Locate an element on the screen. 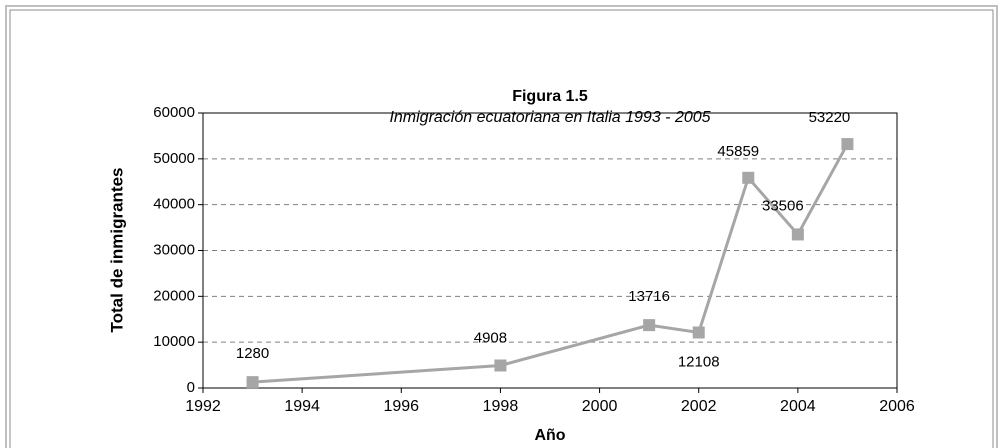 This screenshot has width=1003, height=448. x-axis-label: Año is located at coordinates (549, 435).